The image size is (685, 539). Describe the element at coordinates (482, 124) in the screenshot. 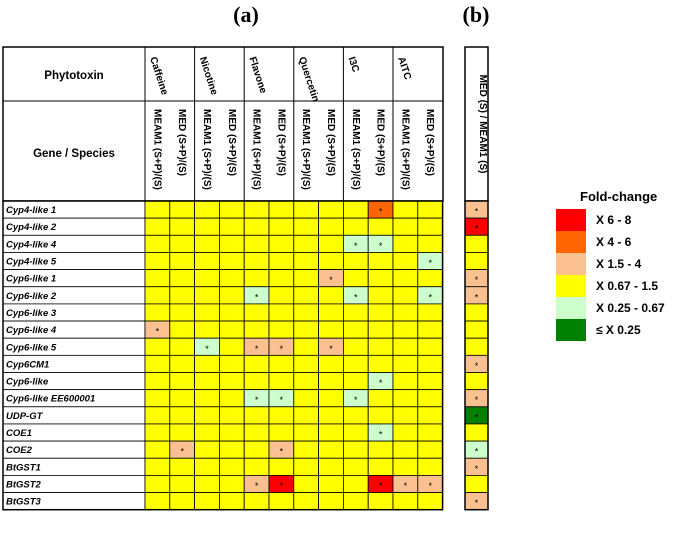

I see `panel-b-column-label: MED (S) / MEAM1 (S)` at that location.